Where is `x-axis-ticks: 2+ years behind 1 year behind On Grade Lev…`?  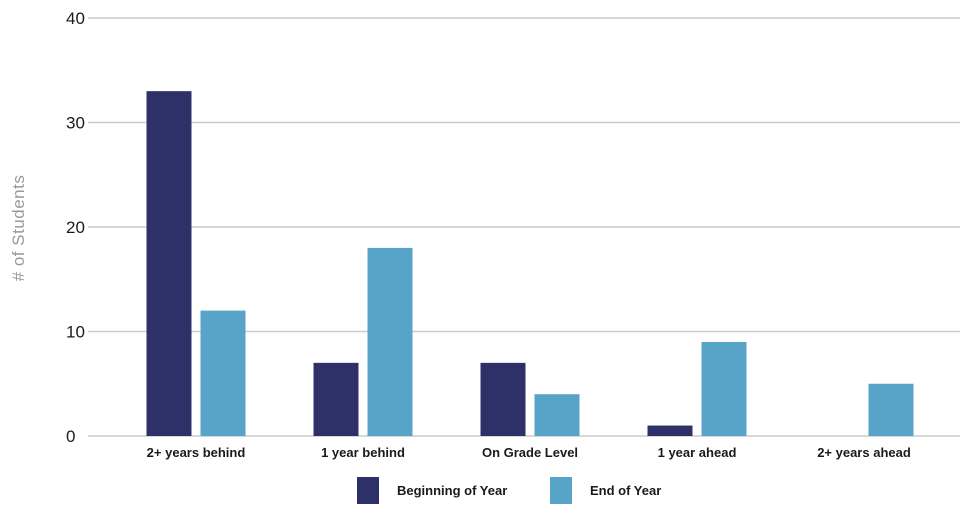
x-axis-ticks: 2+ years behind 1 year behind On Grade Lev… is located at coordinates (529, 452).